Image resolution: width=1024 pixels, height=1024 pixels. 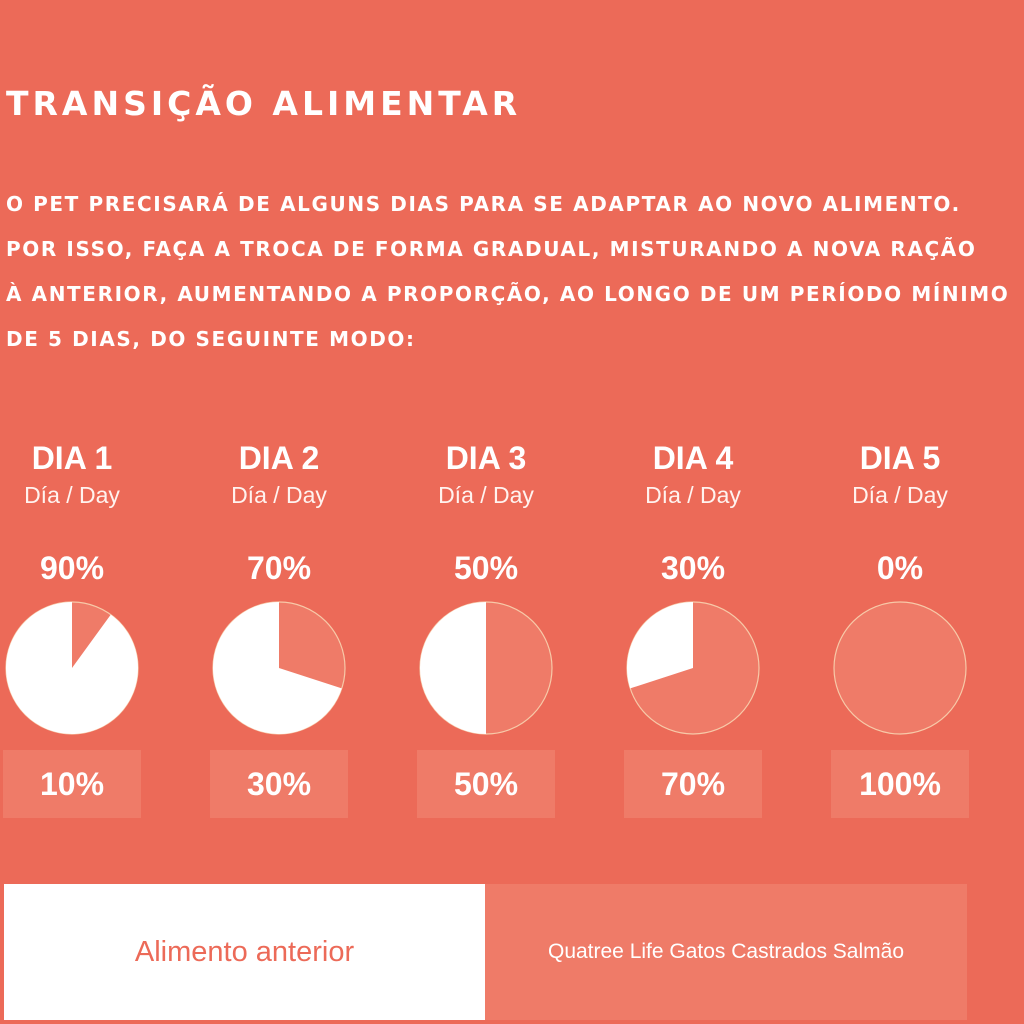 I want to click on new-food-percent: 50%, so click(x=486, y=784).